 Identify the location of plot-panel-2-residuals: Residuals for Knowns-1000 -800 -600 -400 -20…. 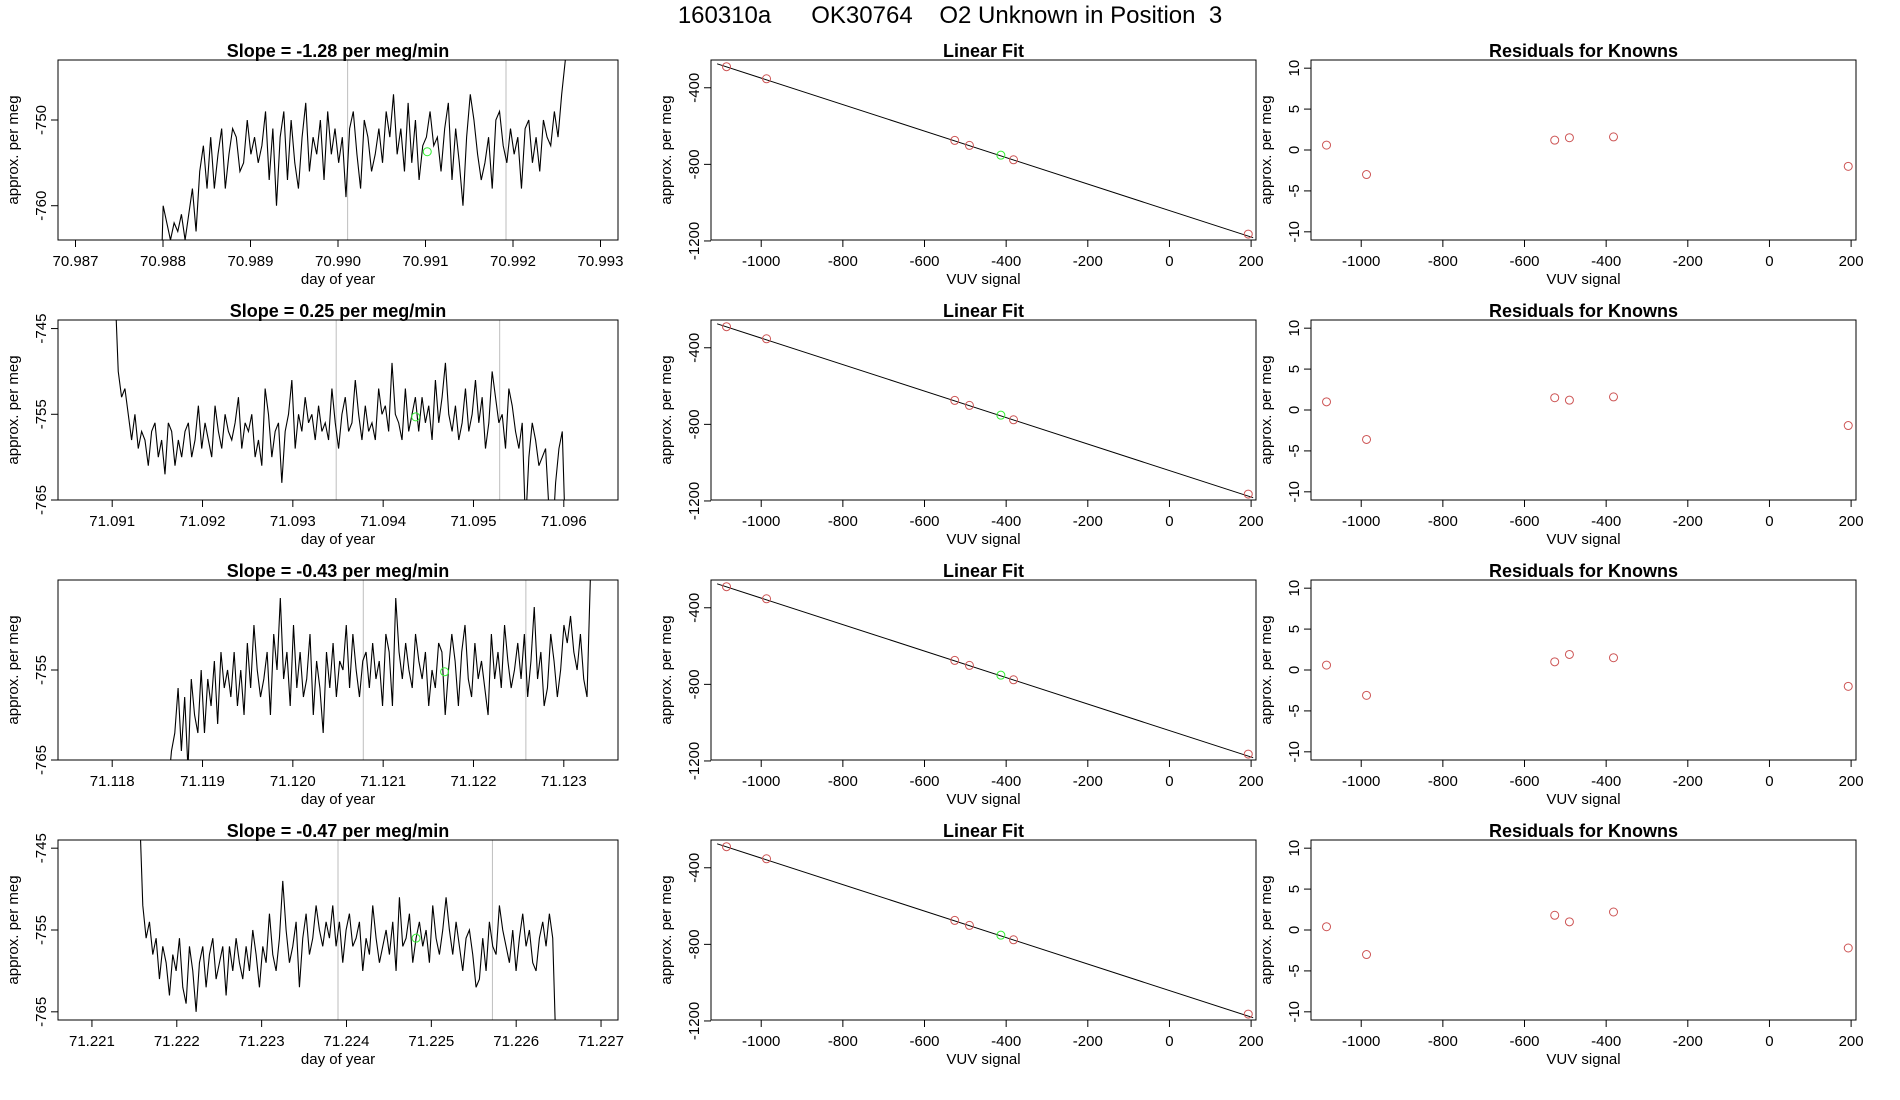
(1561, 424).